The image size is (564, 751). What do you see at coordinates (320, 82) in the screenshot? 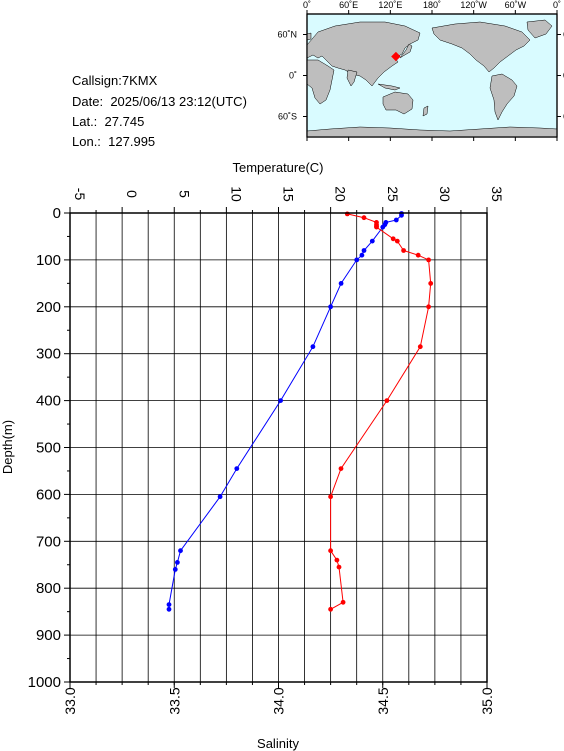
I see `land-africa` at bounding box center [320, 82].